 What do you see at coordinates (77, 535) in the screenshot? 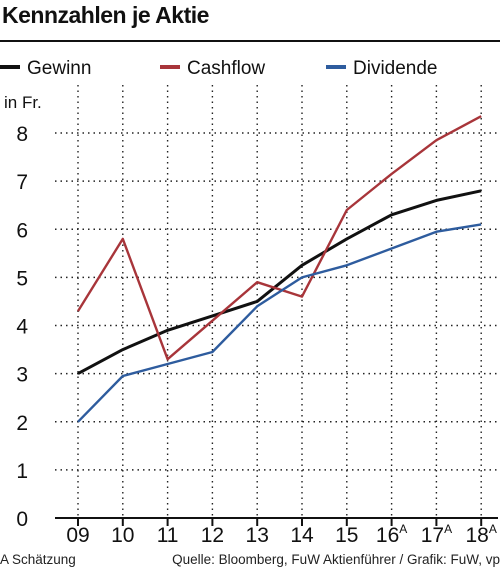
I see `x-tick-label: 09` at bounding box center [77, 535].